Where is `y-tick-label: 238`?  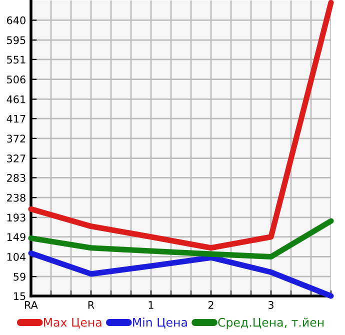 y-tick-label: 238 is located at coordinates (16, 198).